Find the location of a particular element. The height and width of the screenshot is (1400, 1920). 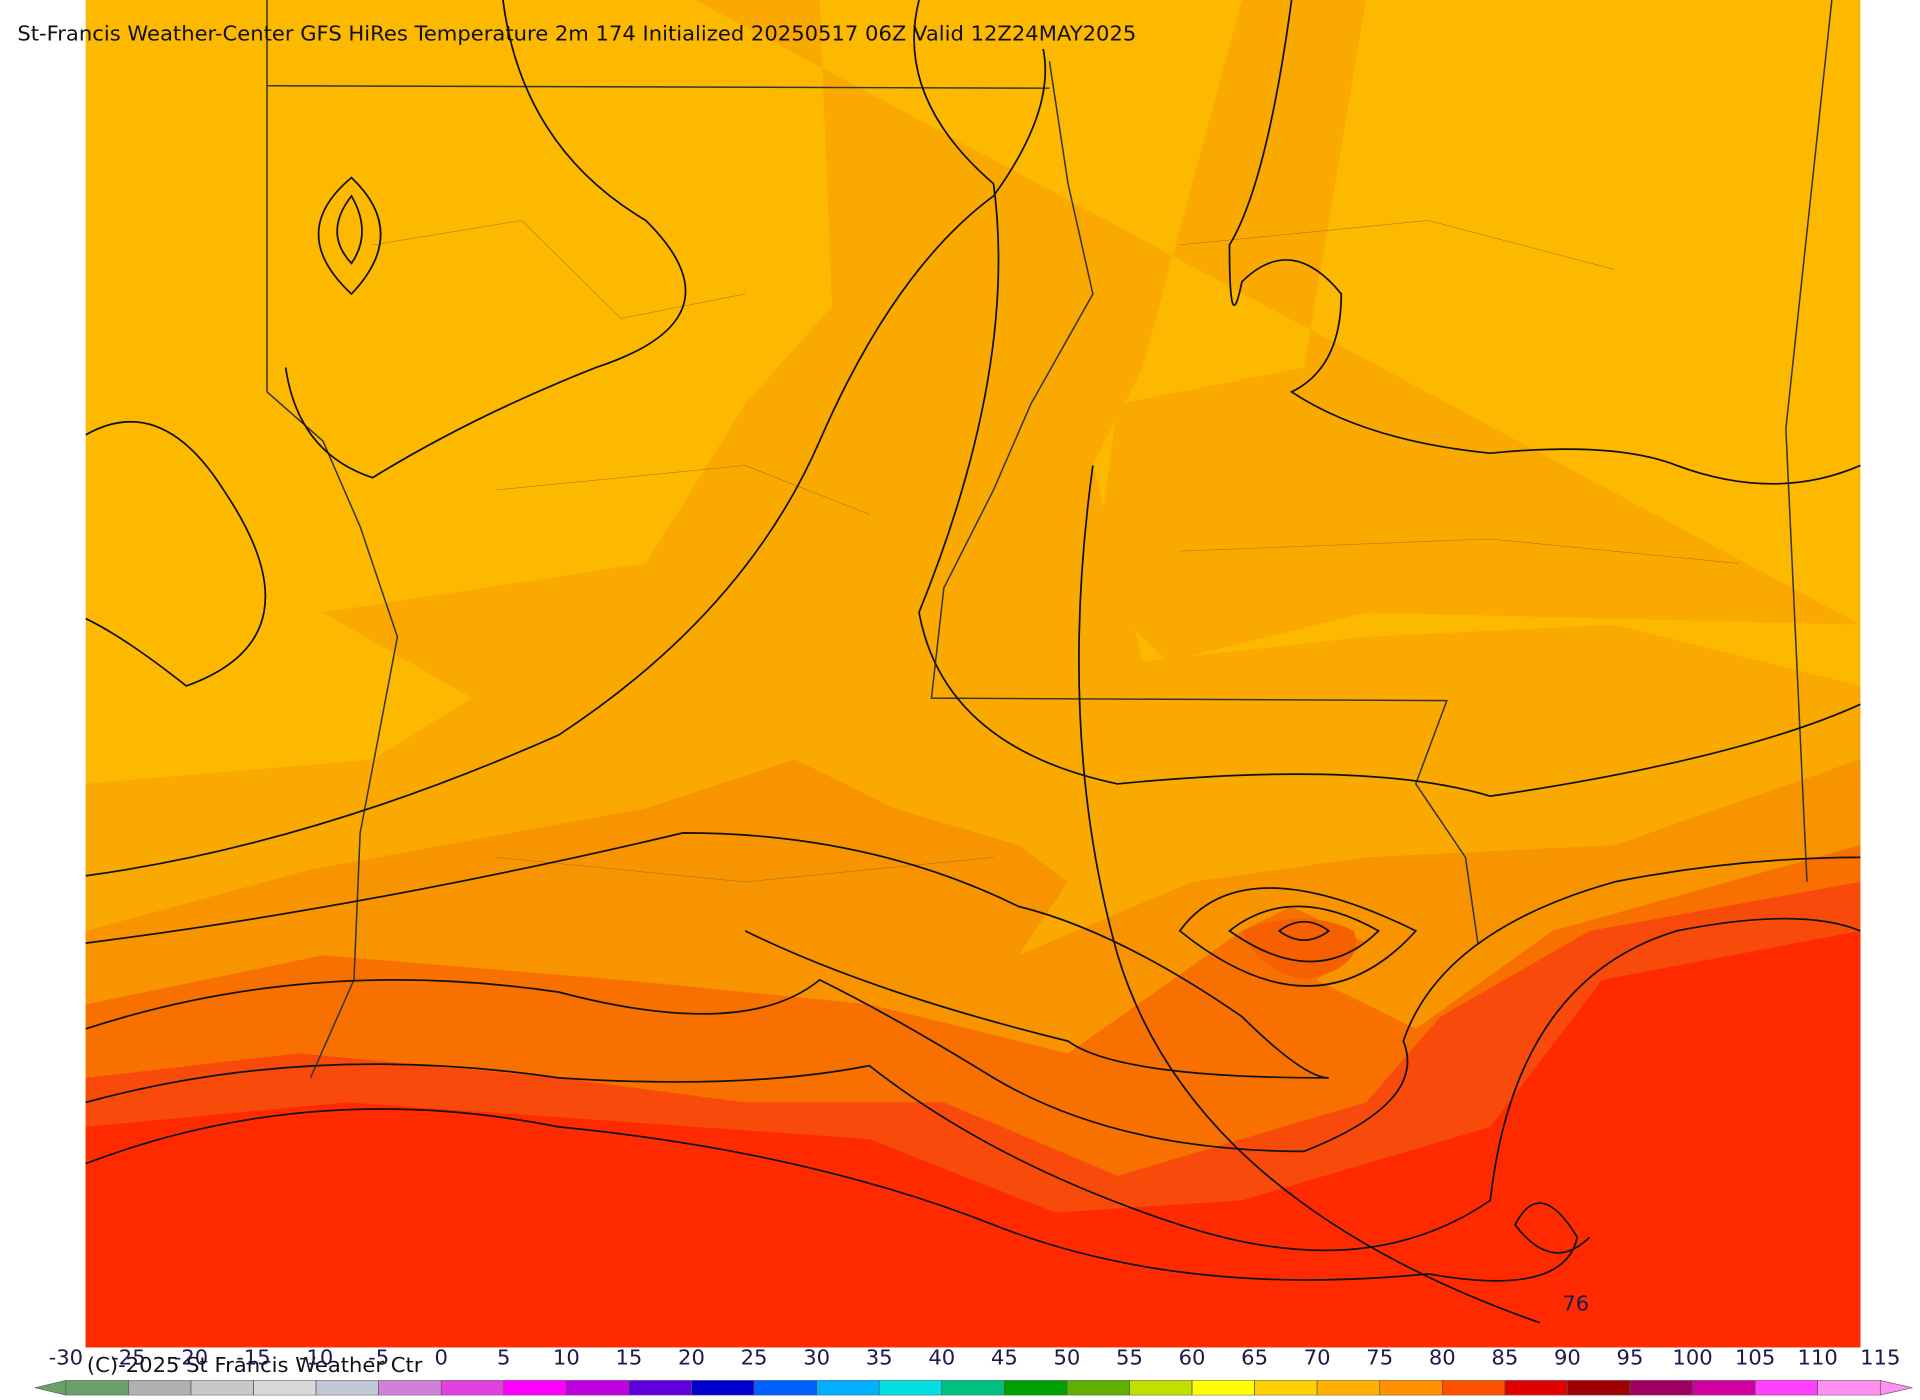

colorbar-tick-label: 5 is located at coordinates (503, 1358).